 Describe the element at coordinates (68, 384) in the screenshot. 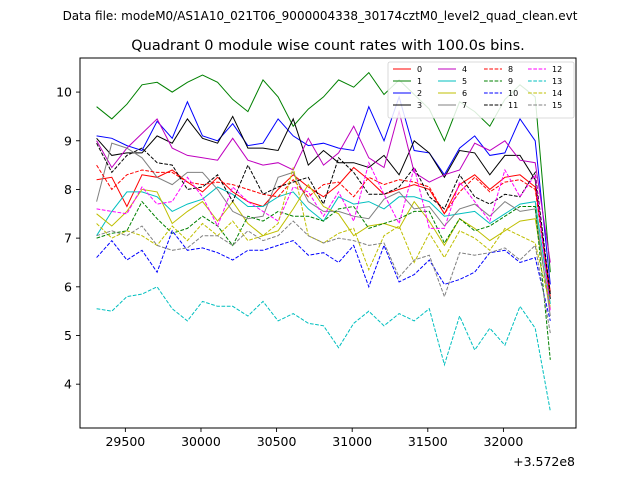

I see `y-tick-label: 4` at that location.